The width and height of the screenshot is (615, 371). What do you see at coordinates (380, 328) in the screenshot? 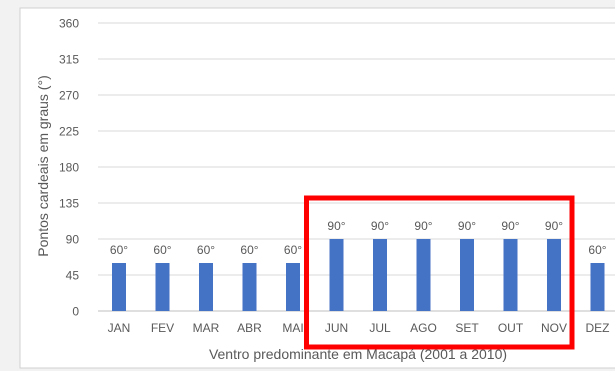
I see `x-tick-label: JUL` at bounding box center [380, 328].